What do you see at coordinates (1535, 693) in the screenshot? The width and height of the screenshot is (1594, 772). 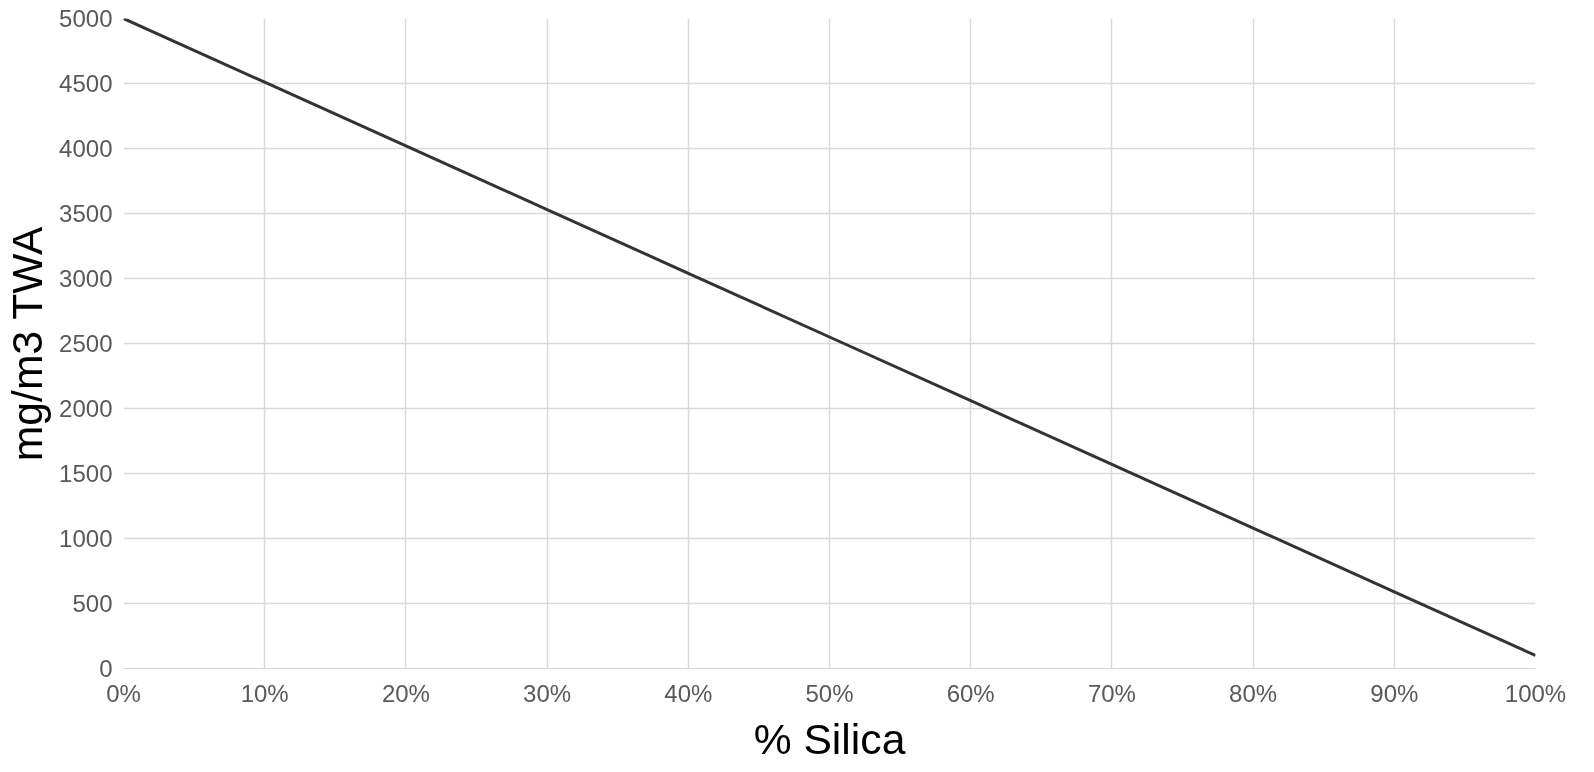 I see `x-tick-label: 100%` at bounding box center [1535, 693].